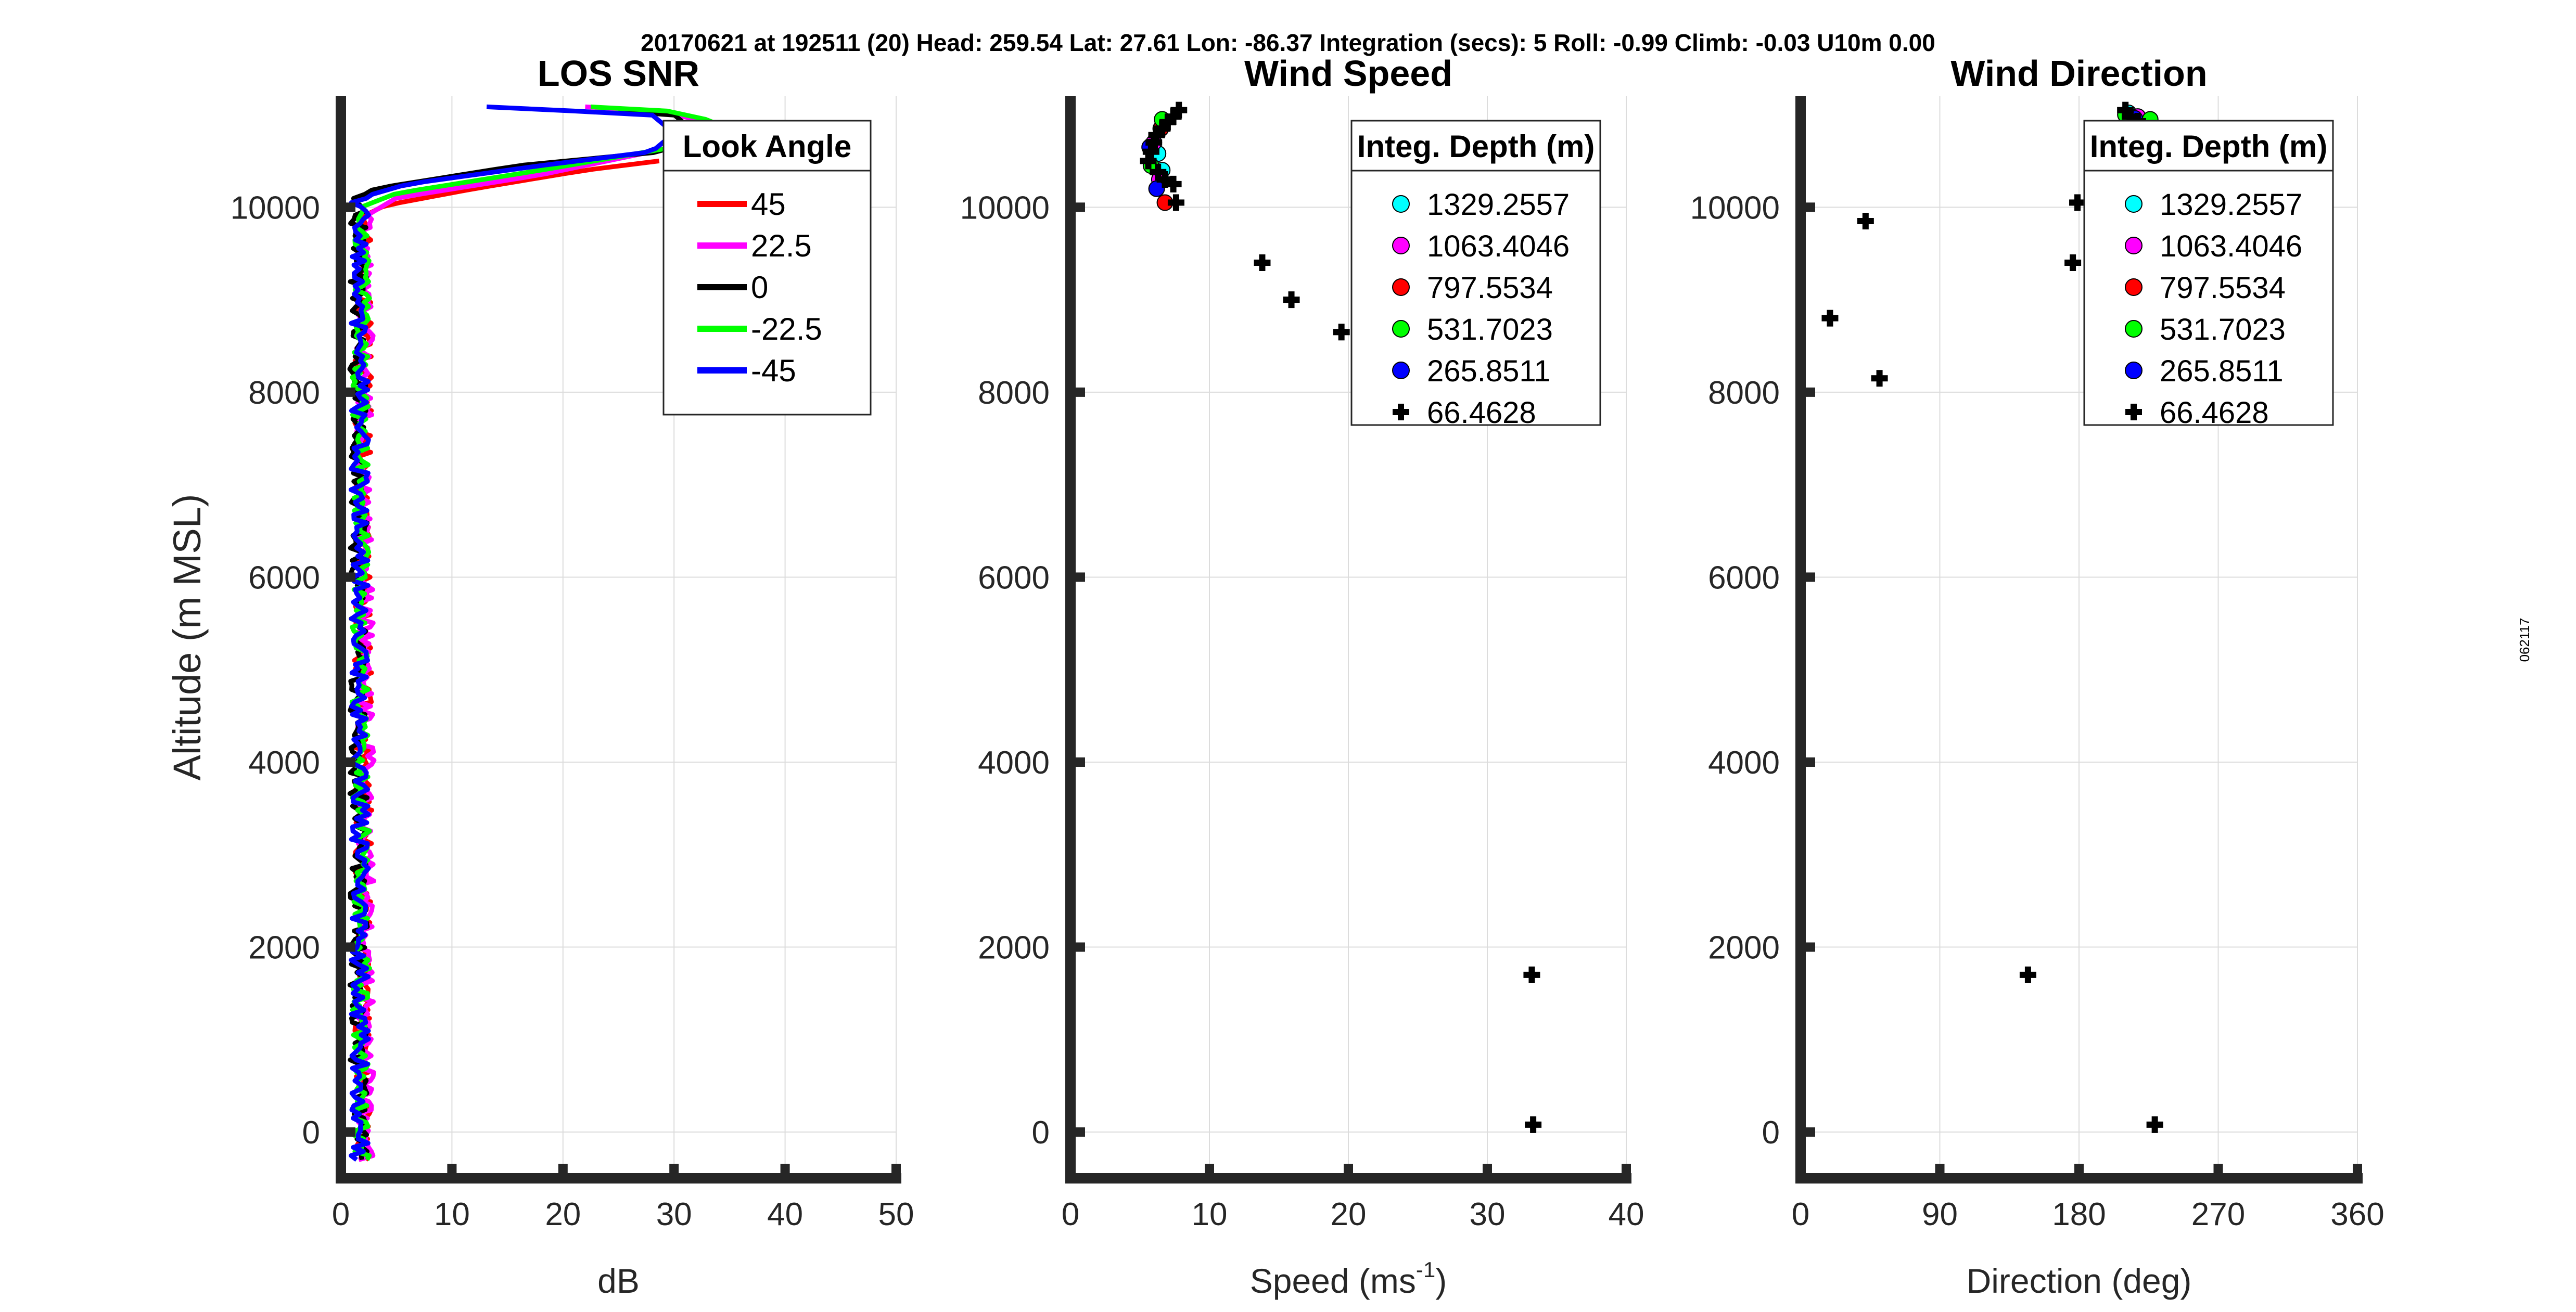 This screenshot has height=1312, width=2576. I want to click on legend-swatch-797.5534, so click(2134, 287).